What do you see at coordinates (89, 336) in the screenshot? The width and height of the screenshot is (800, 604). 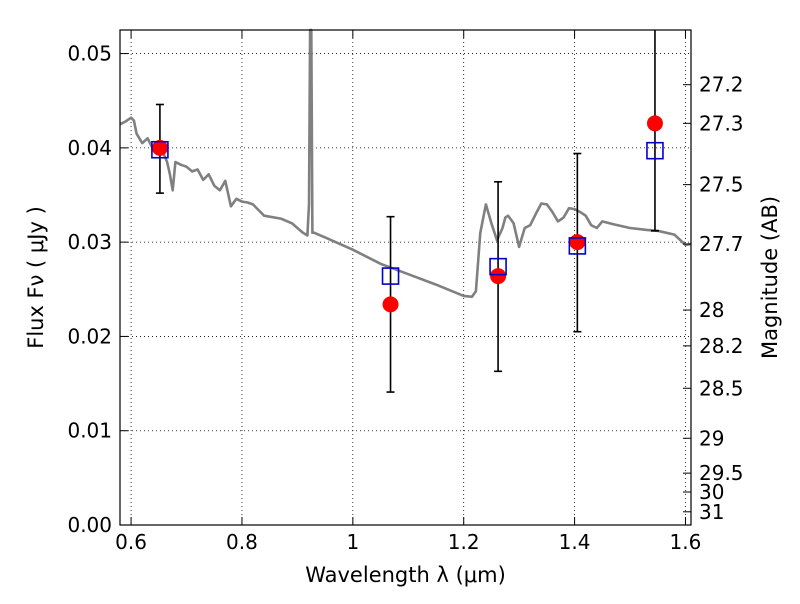 I see `y-tick-label: 0.02` at bounding box center [89, 336].